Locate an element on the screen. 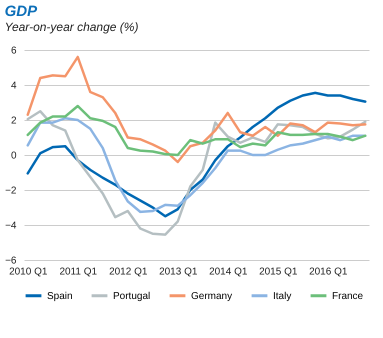  x-tick-label: 2015 Q1 is located at coordinates (278, 272).